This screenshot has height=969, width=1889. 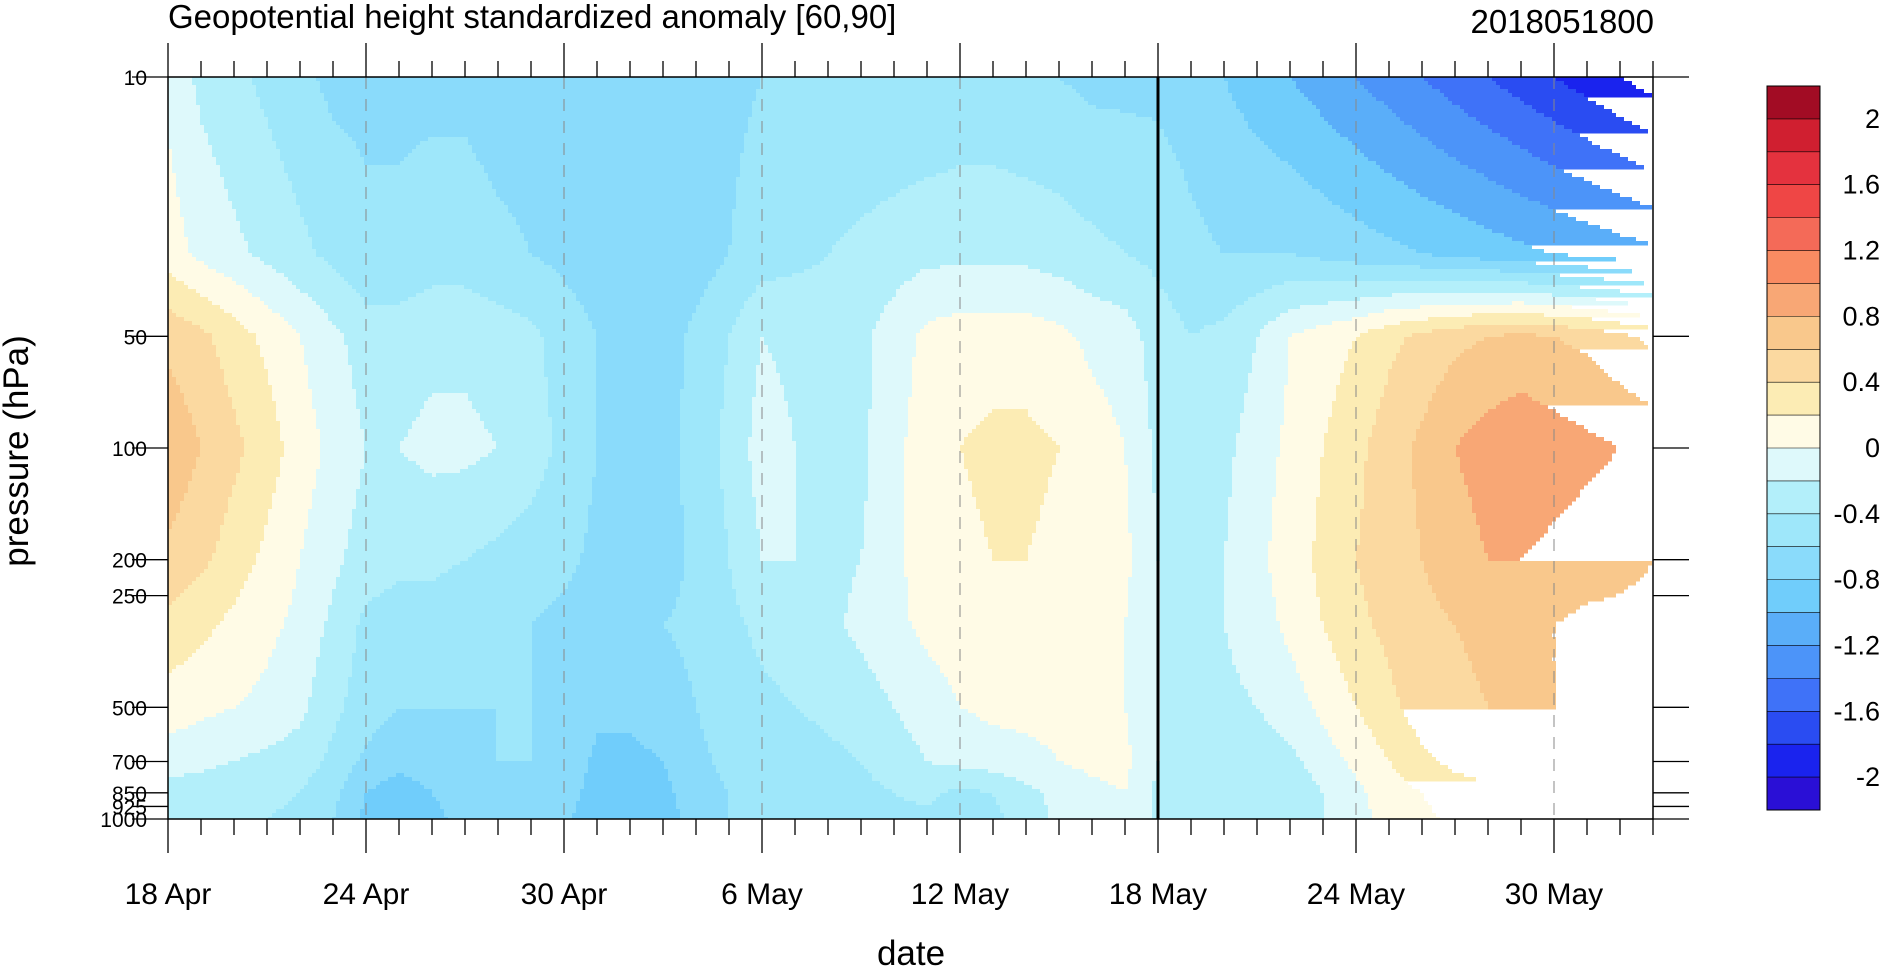 I want to click on colorbar-box, so click(x=1793, y=728).